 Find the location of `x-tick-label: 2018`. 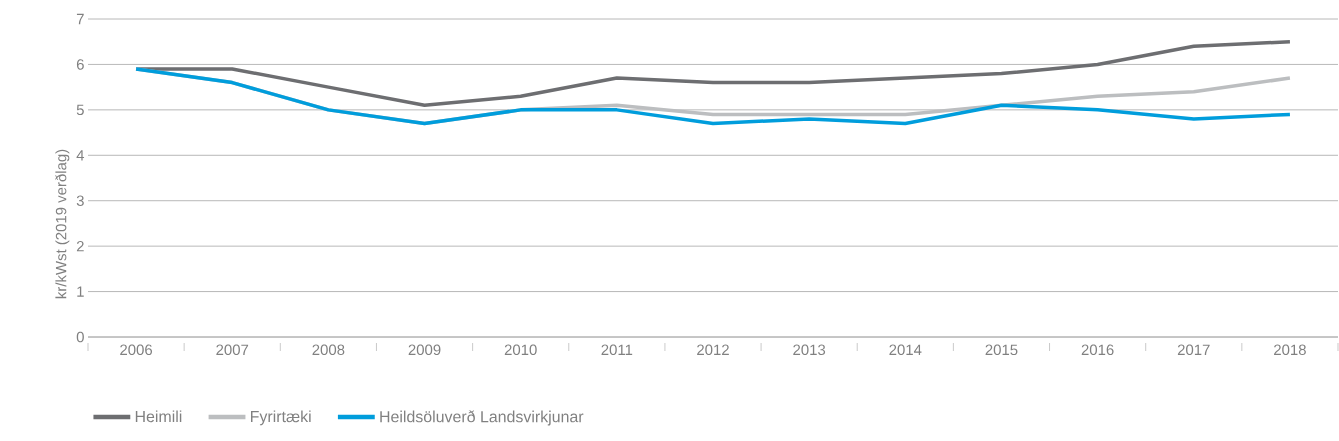

x-tick-label: 2018 is located at coordinates (1290, 350).